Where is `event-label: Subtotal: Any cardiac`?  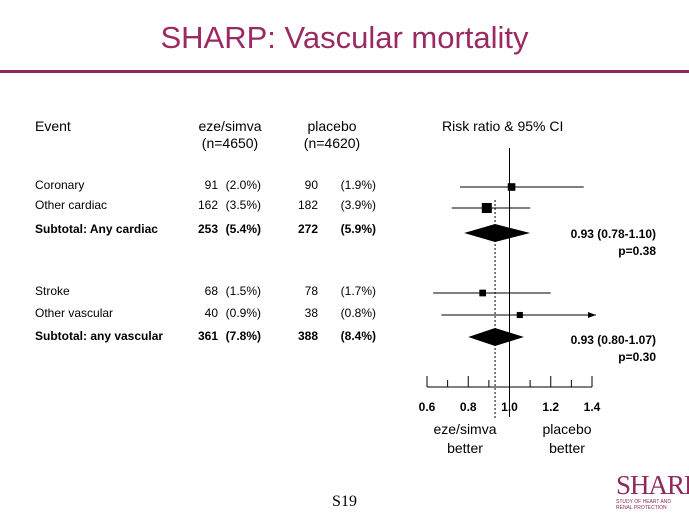 event-label: Subtotal: Any cardiac is located at coordinates (96, 229).